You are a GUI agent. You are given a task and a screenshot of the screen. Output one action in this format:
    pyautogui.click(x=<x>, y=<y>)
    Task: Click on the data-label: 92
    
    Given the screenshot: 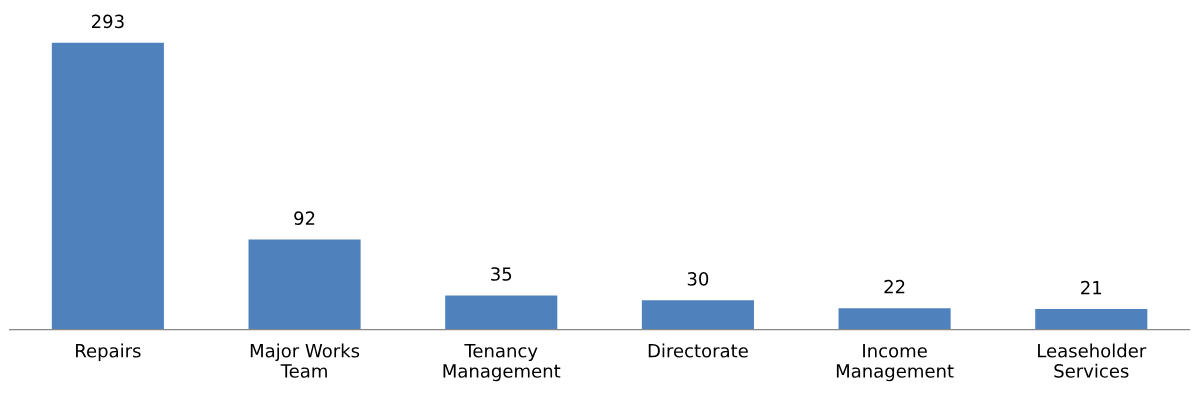 What is the action you would take?
    pyautogui.click(x=304, y=218)
    